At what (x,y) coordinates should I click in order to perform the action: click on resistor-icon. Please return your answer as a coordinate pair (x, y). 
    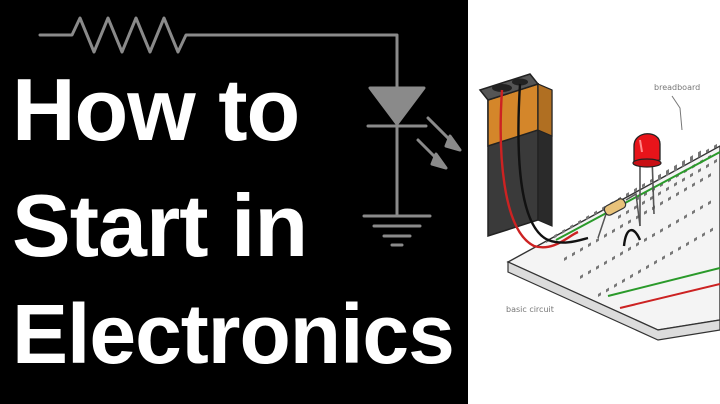
    Looking at the image, I should click on (619, 215).